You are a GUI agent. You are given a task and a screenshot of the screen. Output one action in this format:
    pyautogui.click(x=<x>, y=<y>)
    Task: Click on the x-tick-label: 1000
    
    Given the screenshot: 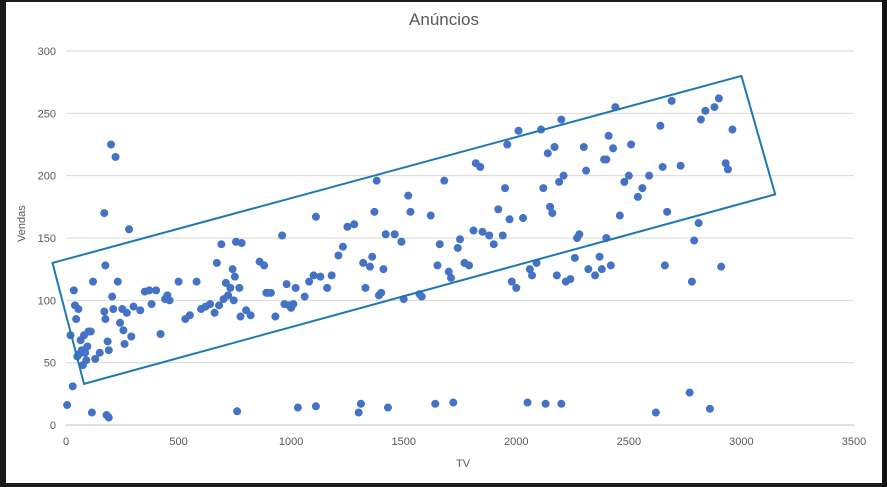 What is the action you would take?
    pyautogui.click(x=291, y=442)
    